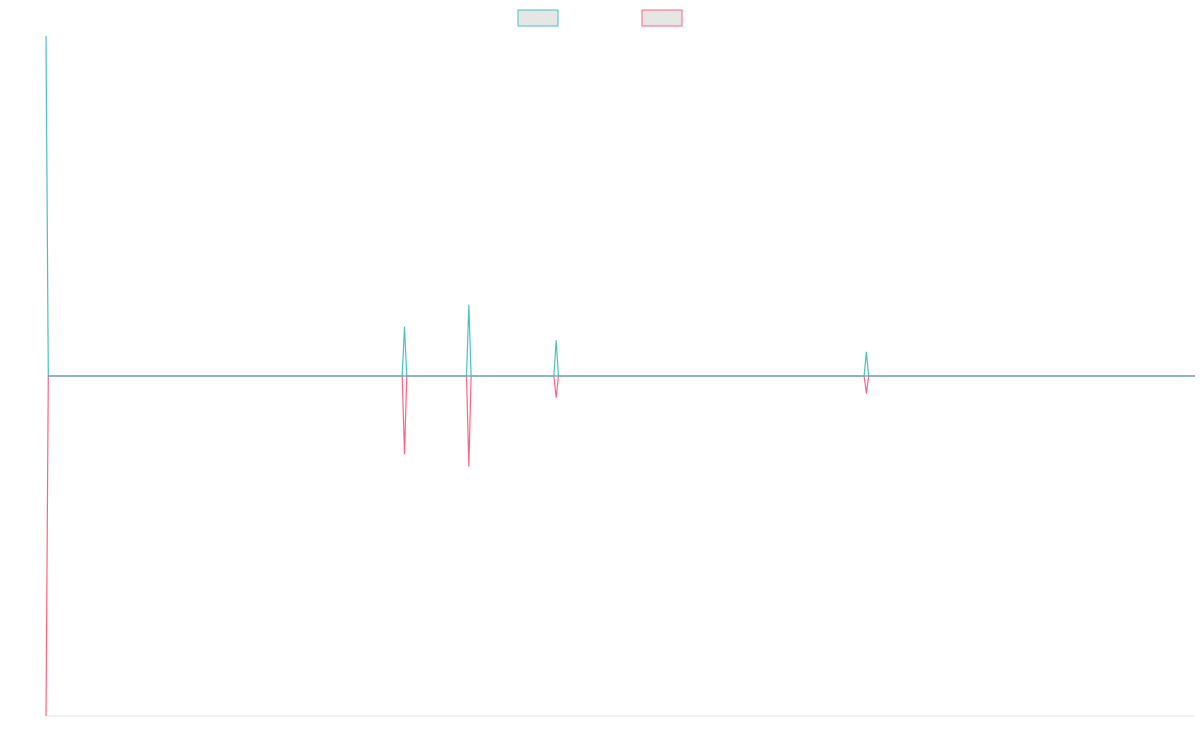  I want to click on chart-legend, so click(600, 18).